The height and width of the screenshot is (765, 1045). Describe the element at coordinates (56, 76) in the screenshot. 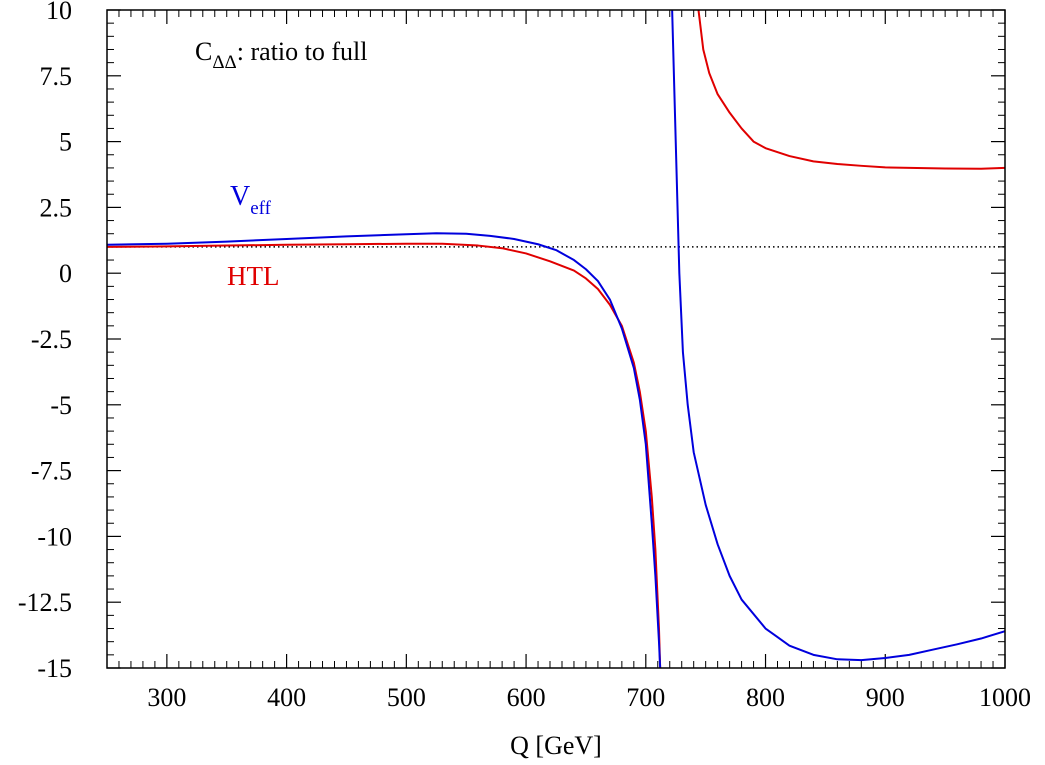

I see `y-tick-label: 7.5` at that location.